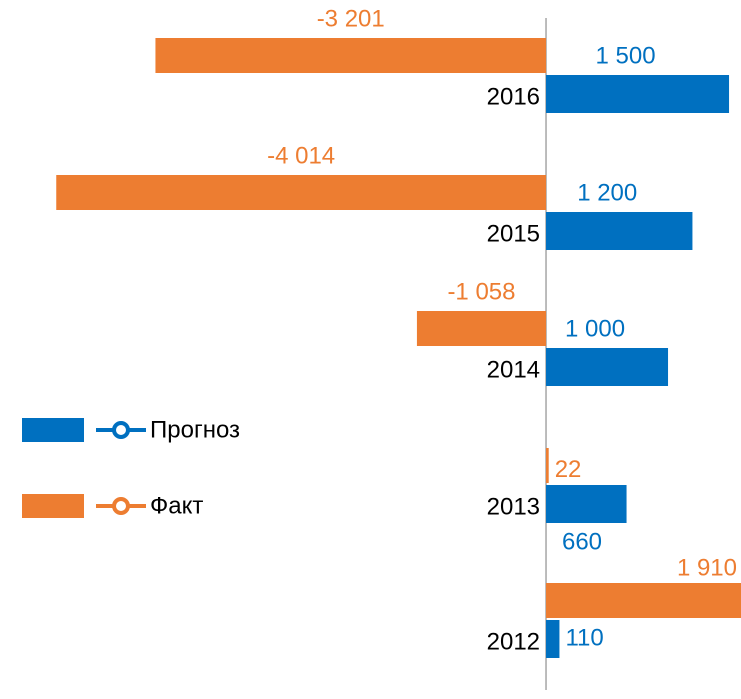  What do you see at coordinates (481, 291) in the screenshot?
I see `data-label: -1 058` at bounding box center [481, 291].